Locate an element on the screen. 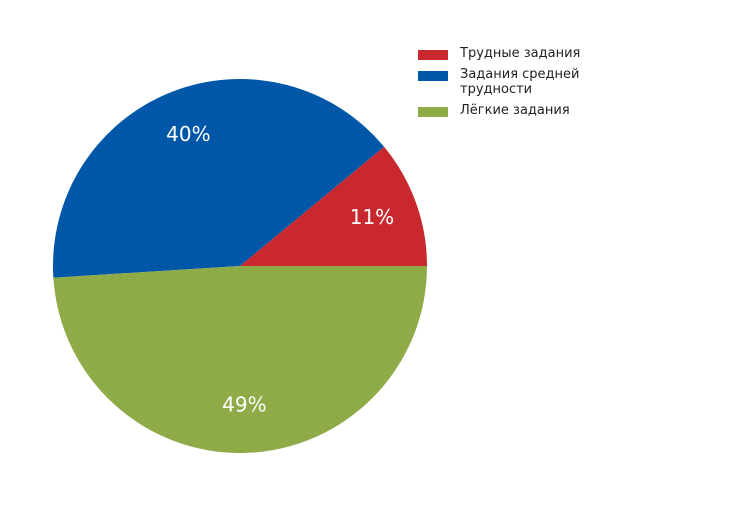  legend-label: Трудные задания is located at coordinates (520, 53).